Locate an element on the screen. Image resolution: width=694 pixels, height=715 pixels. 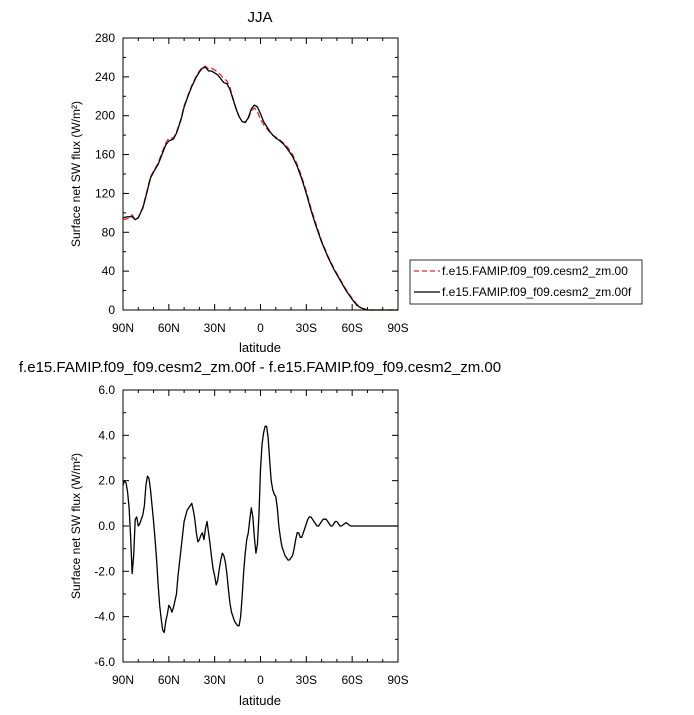
legend-box is located at coordinates (526, 282).